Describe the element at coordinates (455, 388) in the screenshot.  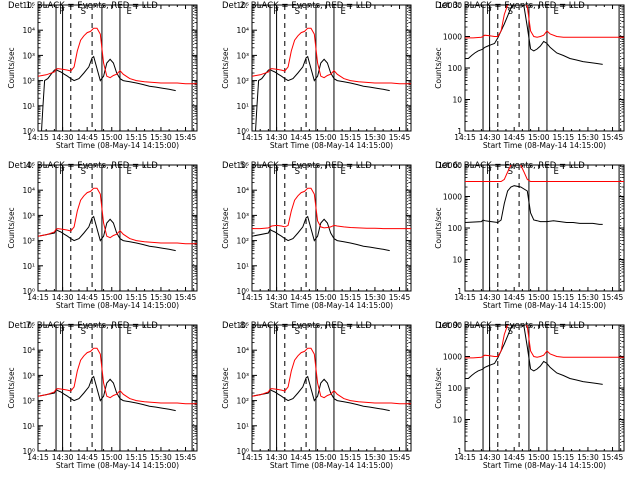
I see `y-tick-label: 100` at that location.